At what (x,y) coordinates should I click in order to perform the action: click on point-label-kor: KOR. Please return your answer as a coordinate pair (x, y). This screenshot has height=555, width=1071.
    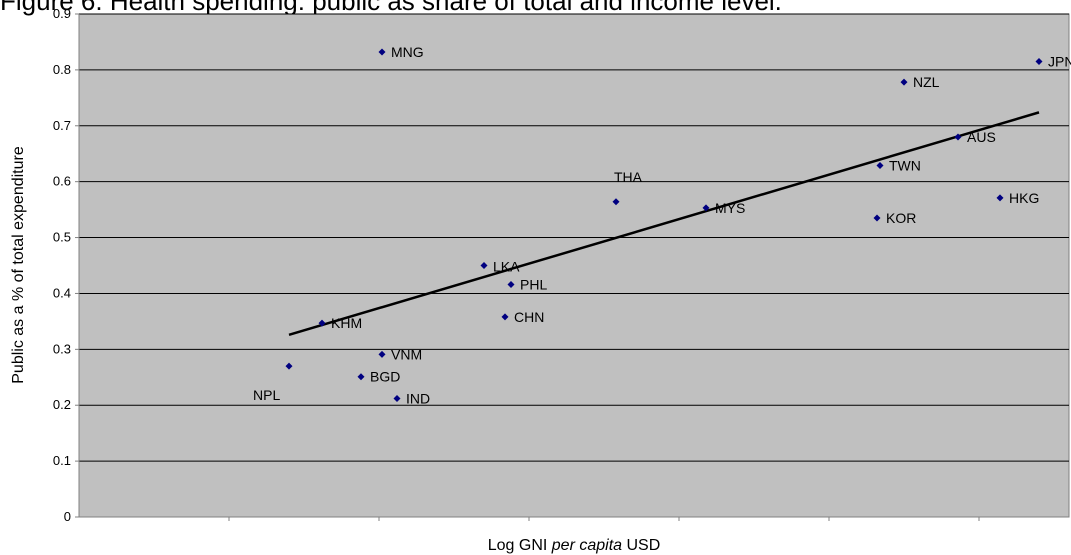
    Looking at the image, I should click on (901, 218).